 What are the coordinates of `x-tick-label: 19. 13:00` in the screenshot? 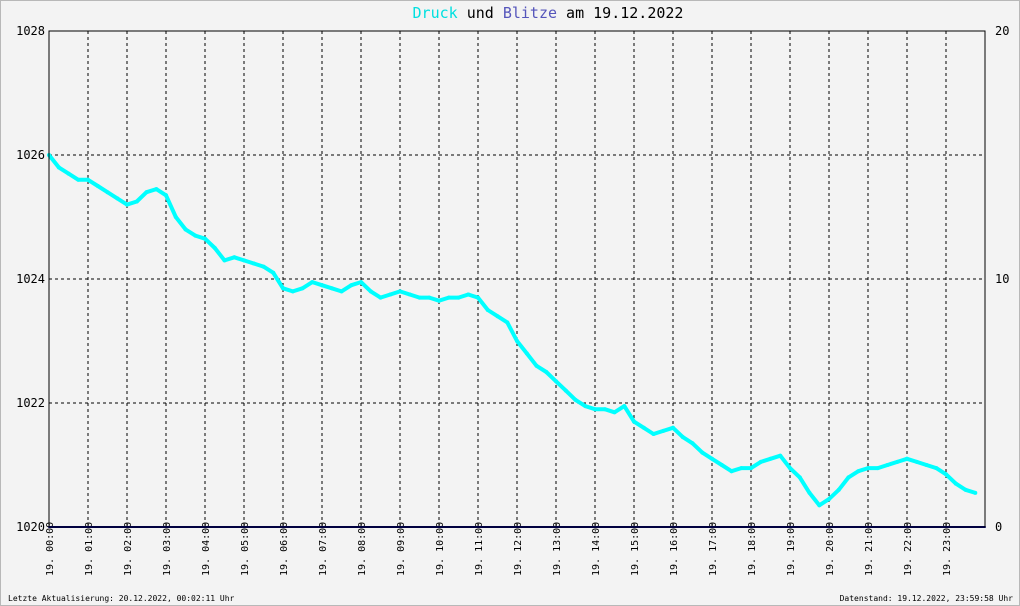 It's located at (557, 549).